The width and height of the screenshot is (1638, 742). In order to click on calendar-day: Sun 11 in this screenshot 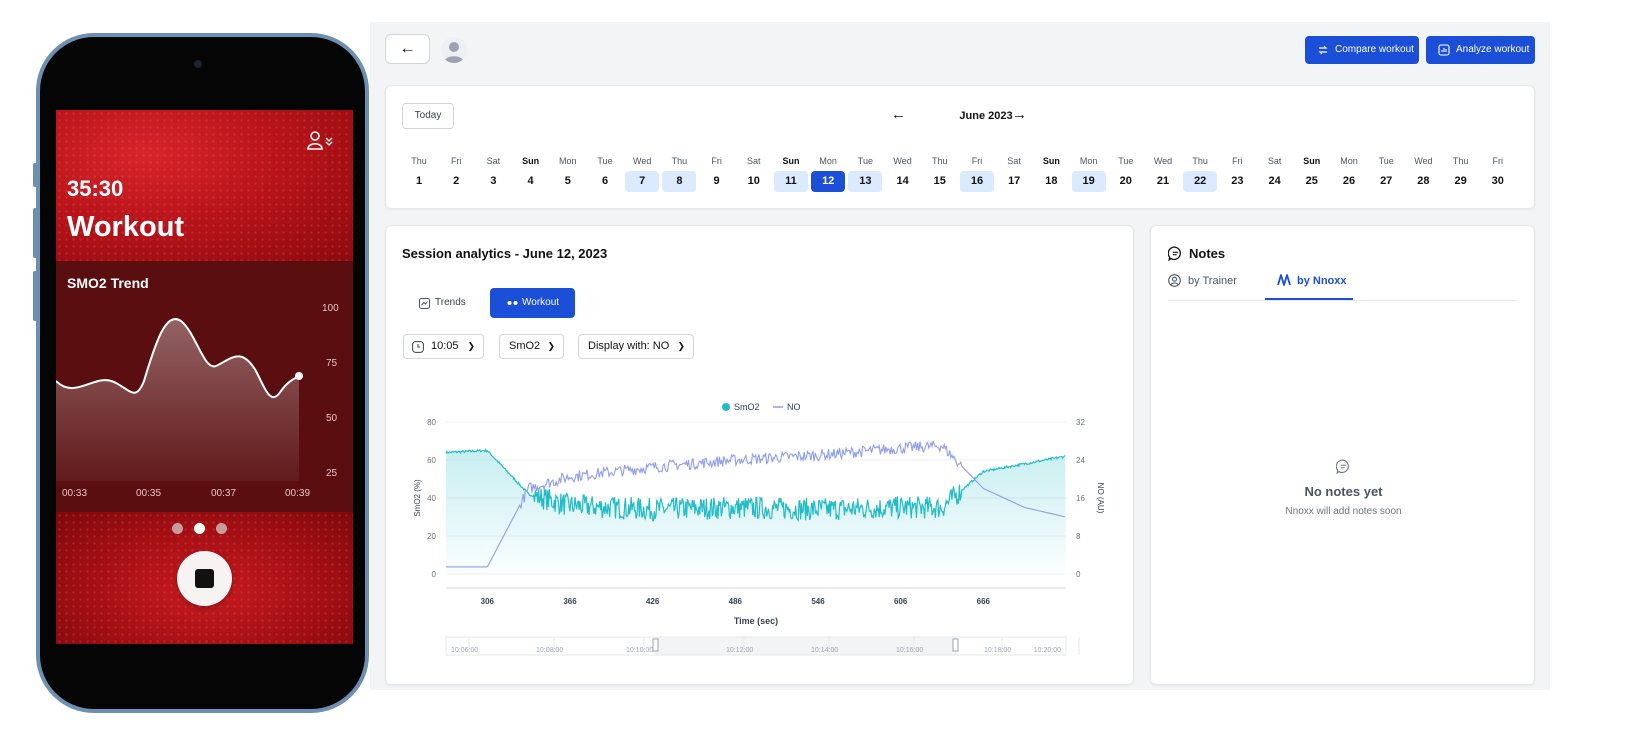, I will do `click(791, 174)`.